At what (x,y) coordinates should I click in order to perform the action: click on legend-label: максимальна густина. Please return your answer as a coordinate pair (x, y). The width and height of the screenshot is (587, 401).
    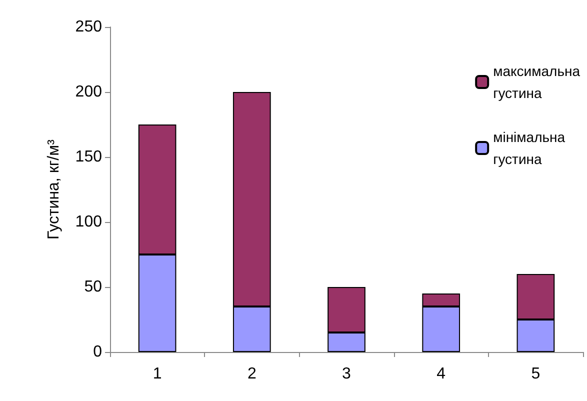
    Looking at the image, I should click on (536, 82).